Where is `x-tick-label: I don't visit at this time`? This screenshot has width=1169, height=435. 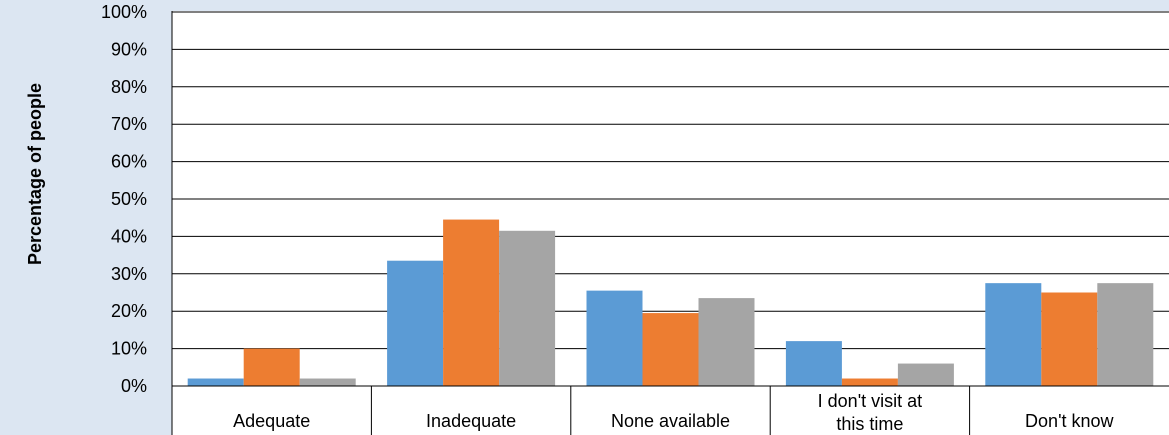 x-tick-label: I don't visit at this time is located at coordinates (870, 412).